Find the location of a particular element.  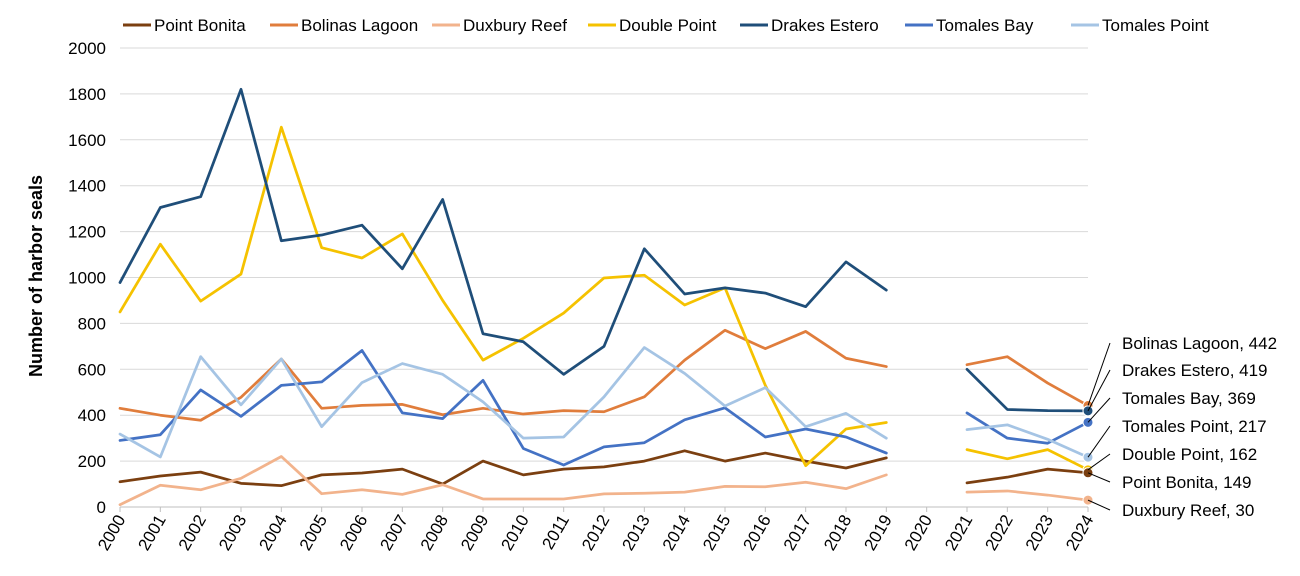

callout-label-duxbury-reef: Duxbury Reef, 30 is located at coordinates (1188, 510).